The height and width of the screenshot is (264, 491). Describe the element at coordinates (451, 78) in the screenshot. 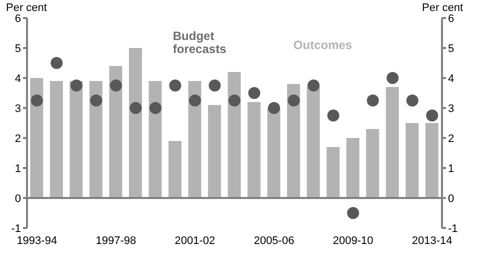

I see `y2-tick-label: 4` at that location.